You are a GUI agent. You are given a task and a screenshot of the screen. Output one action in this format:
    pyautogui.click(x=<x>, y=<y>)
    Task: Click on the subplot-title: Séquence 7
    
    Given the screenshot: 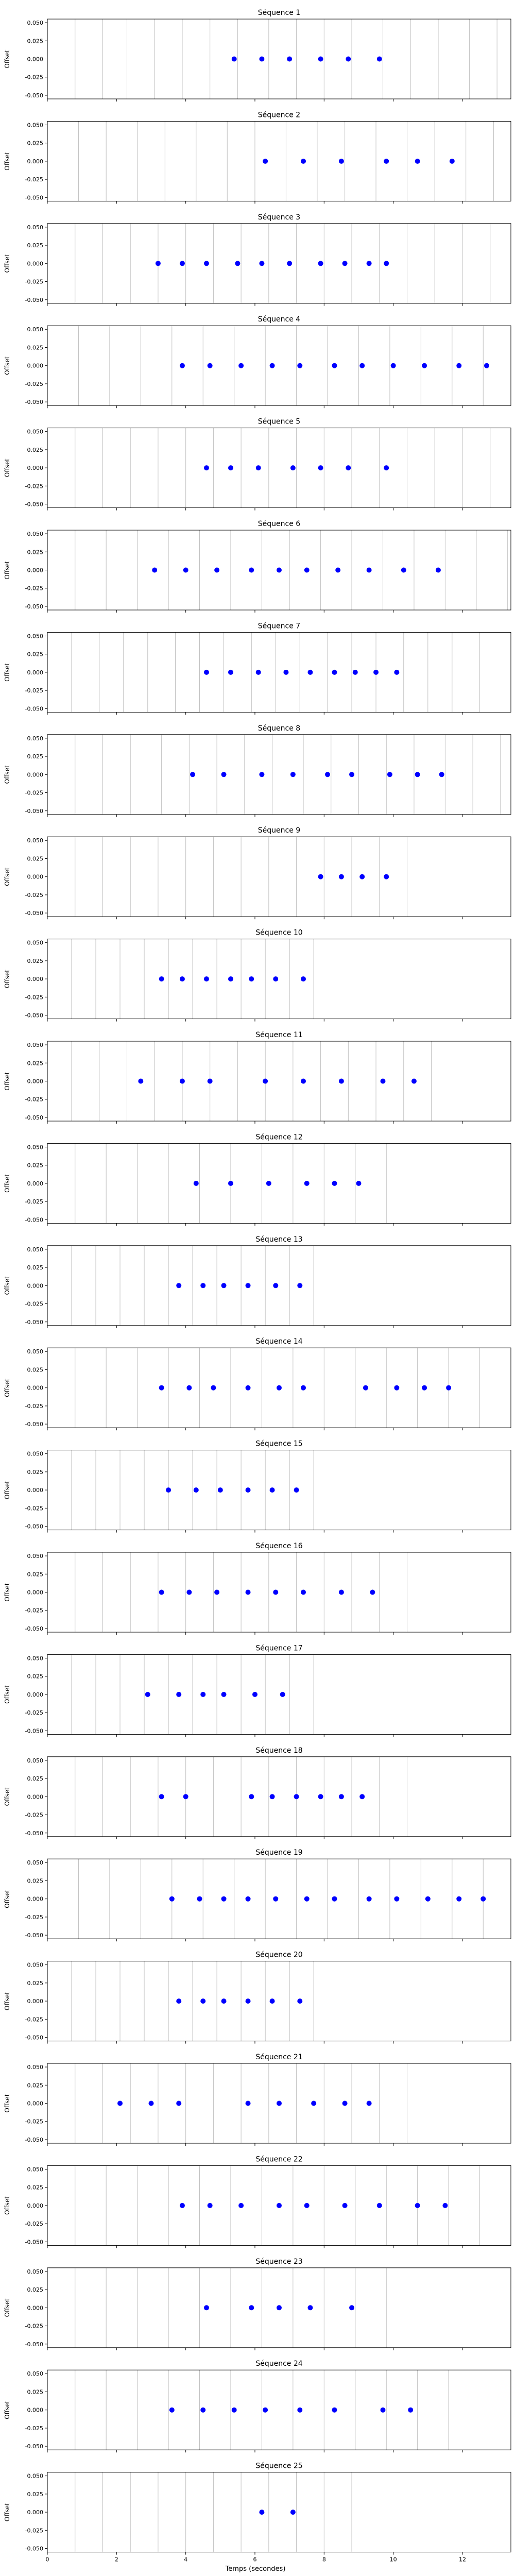 What is the action you would take?
    pyautogui.click(x=279, y=626)
    